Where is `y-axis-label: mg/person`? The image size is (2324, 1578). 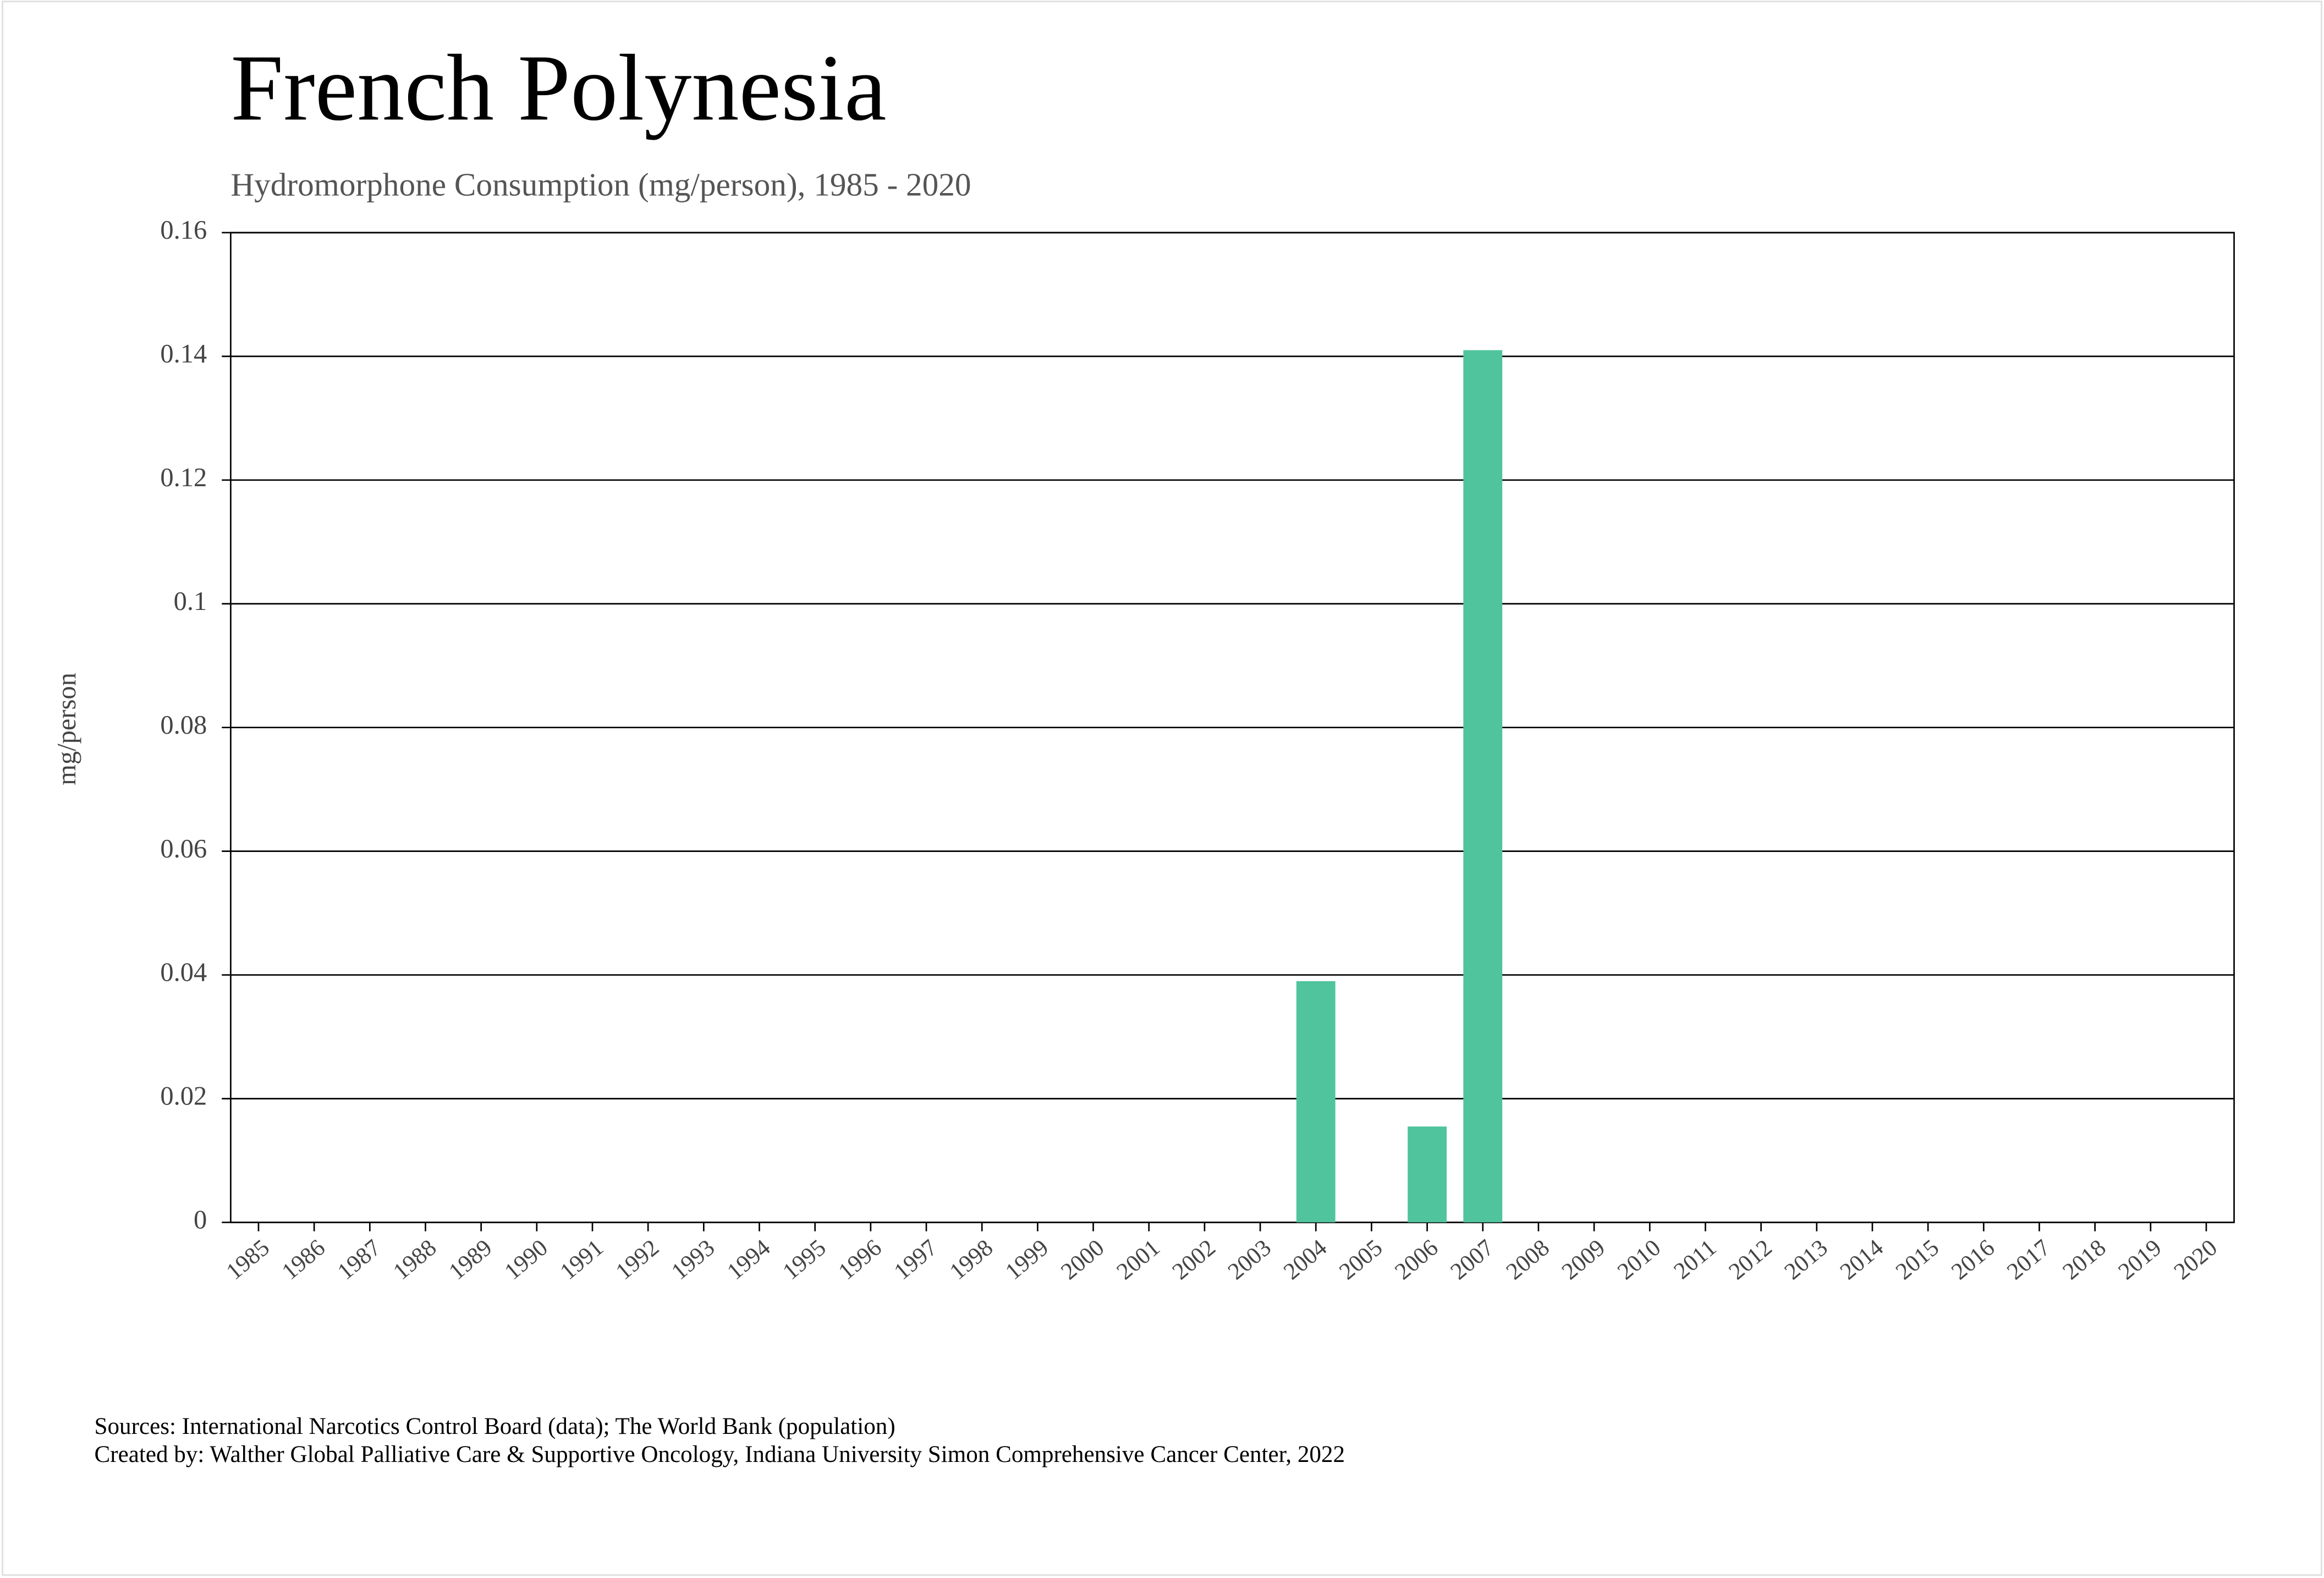
y-axis-label: mg/person is located at coordinates (66, 729).